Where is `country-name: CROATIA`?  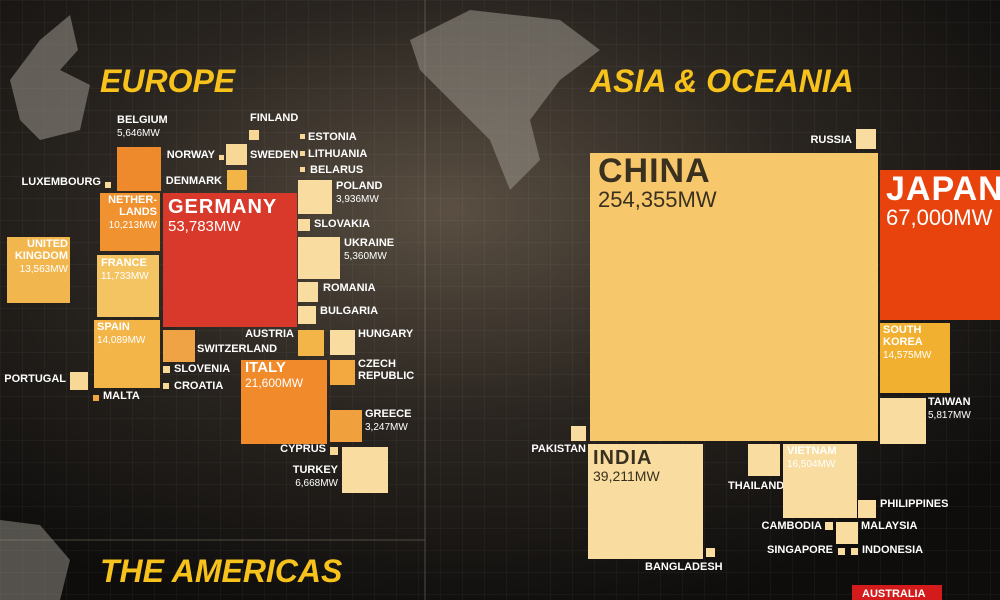
country-name: CROATIA is located at coordinates (198, 386).